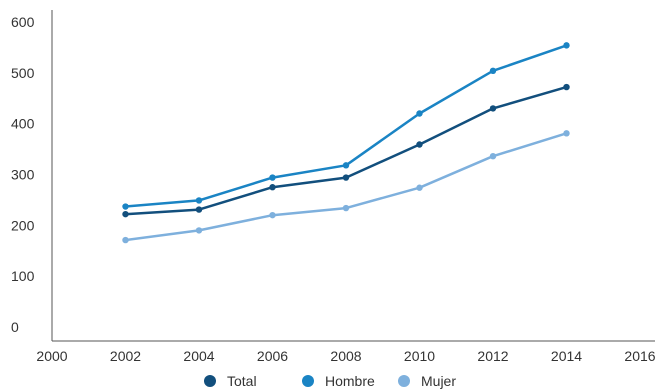  I want to click on y-tick-label: 100, so click(23, 276).